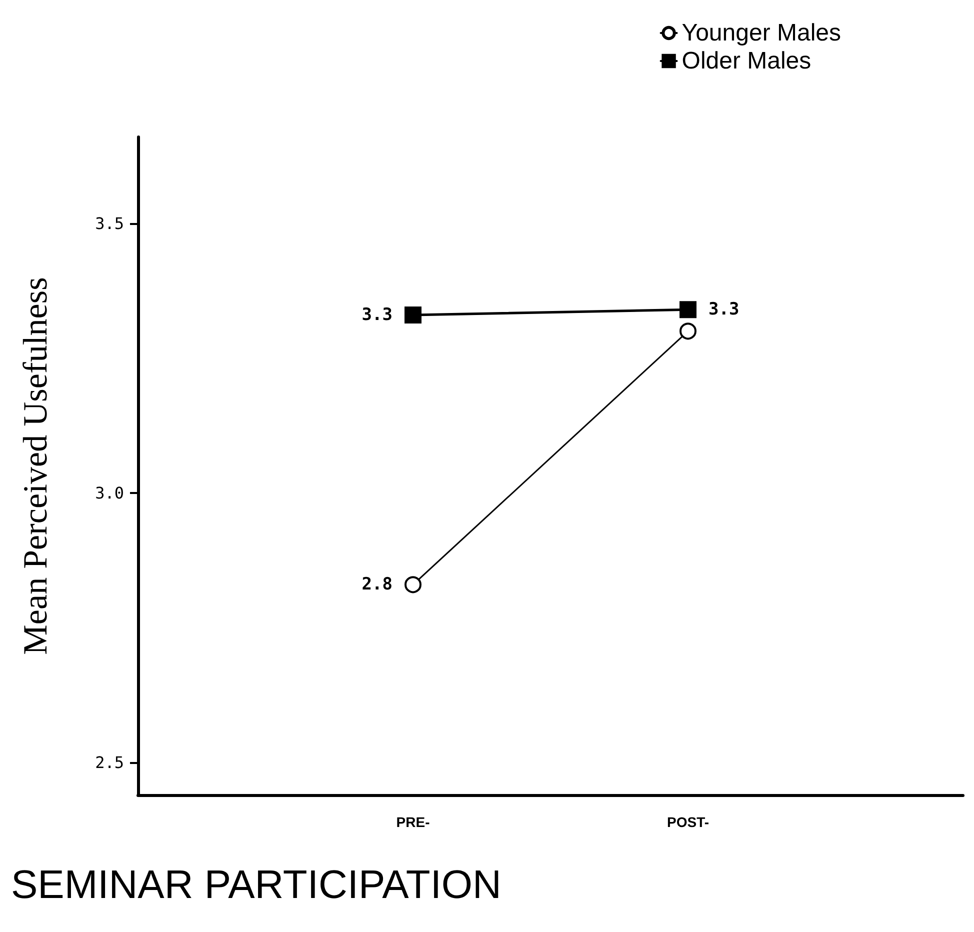  I want to click on legend-label: Younger Males, so click(762, 33).